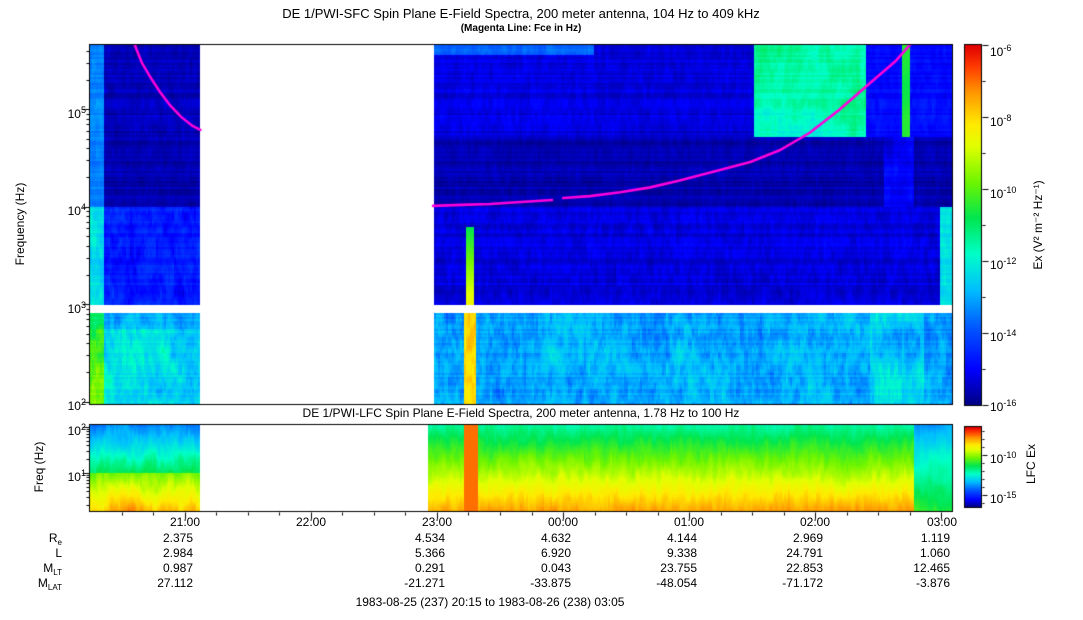  Describe the element at coordinates (931, 568) in the screenshot. I see `eph-value: 12.465` at that location.